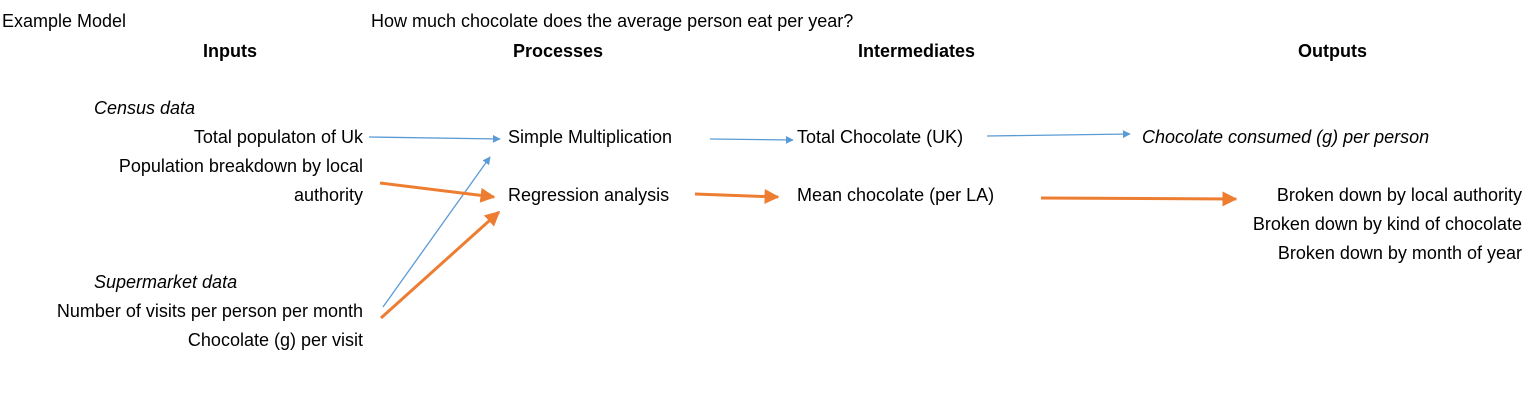 This screenshot has height=401, width=1539. I want to click on input-population-breakdown-cont: authority, so click(328, 195).